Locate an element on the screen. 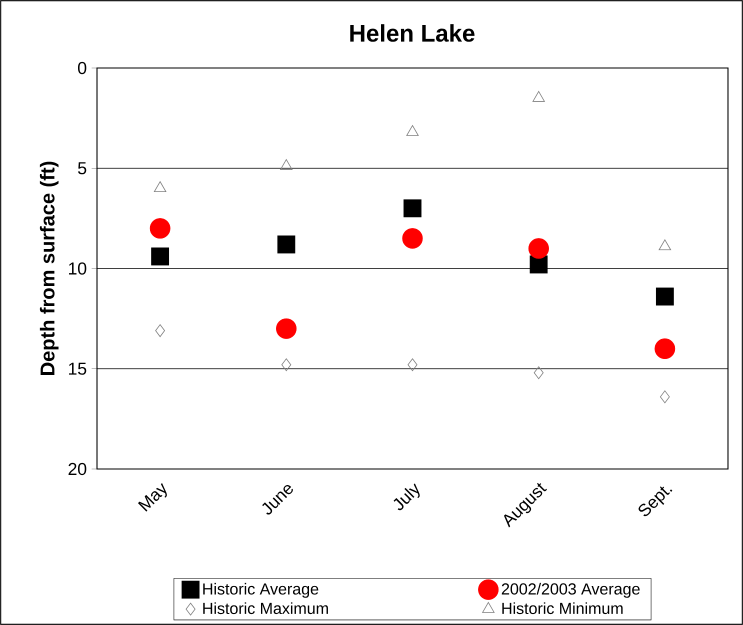 Image resolution: width=743 pixels, height=625 pixels. y-tick-label: 20 is located at coordinates (77, 469).